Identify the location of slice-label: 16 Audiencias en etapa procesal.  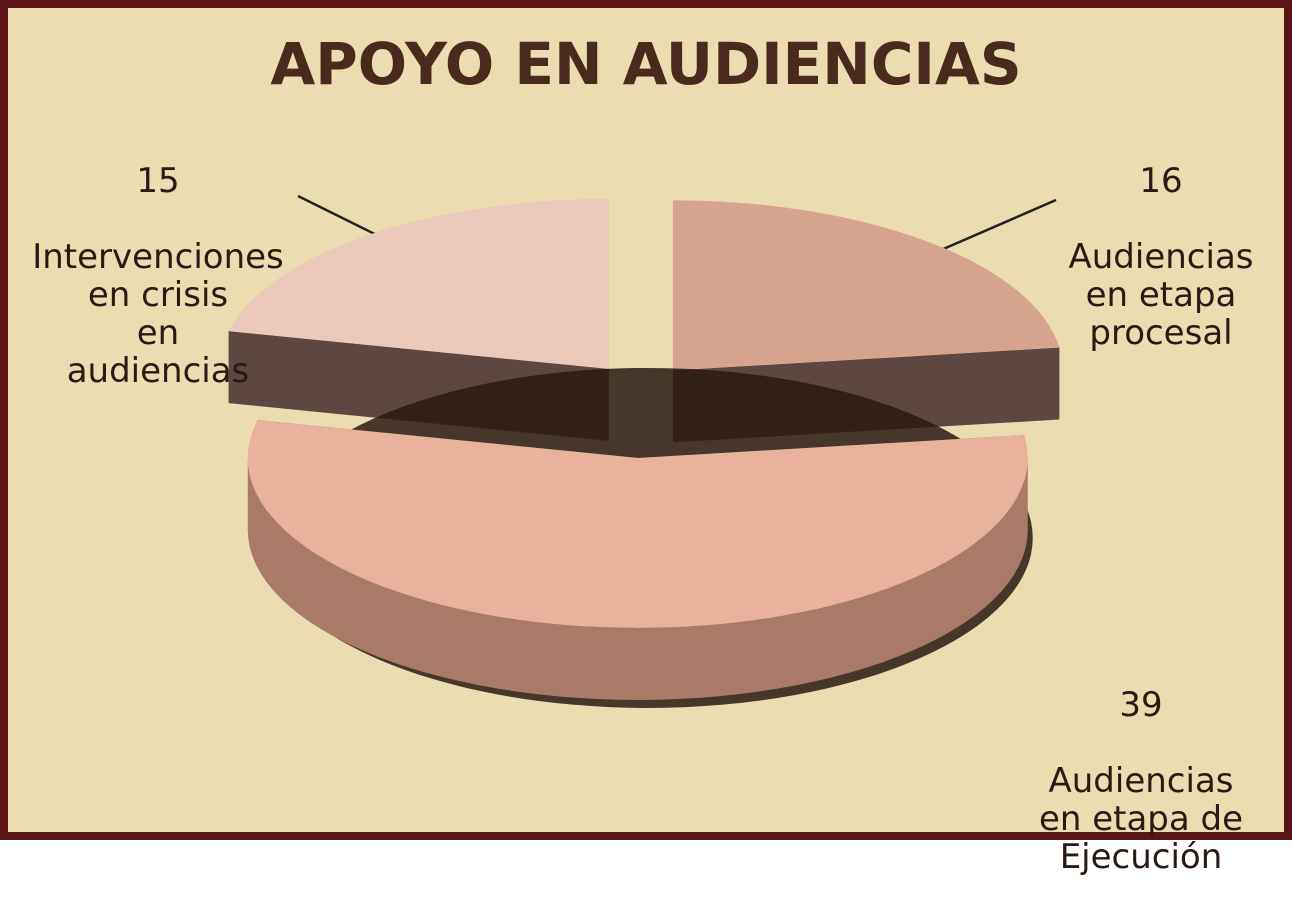
(1151, 257).